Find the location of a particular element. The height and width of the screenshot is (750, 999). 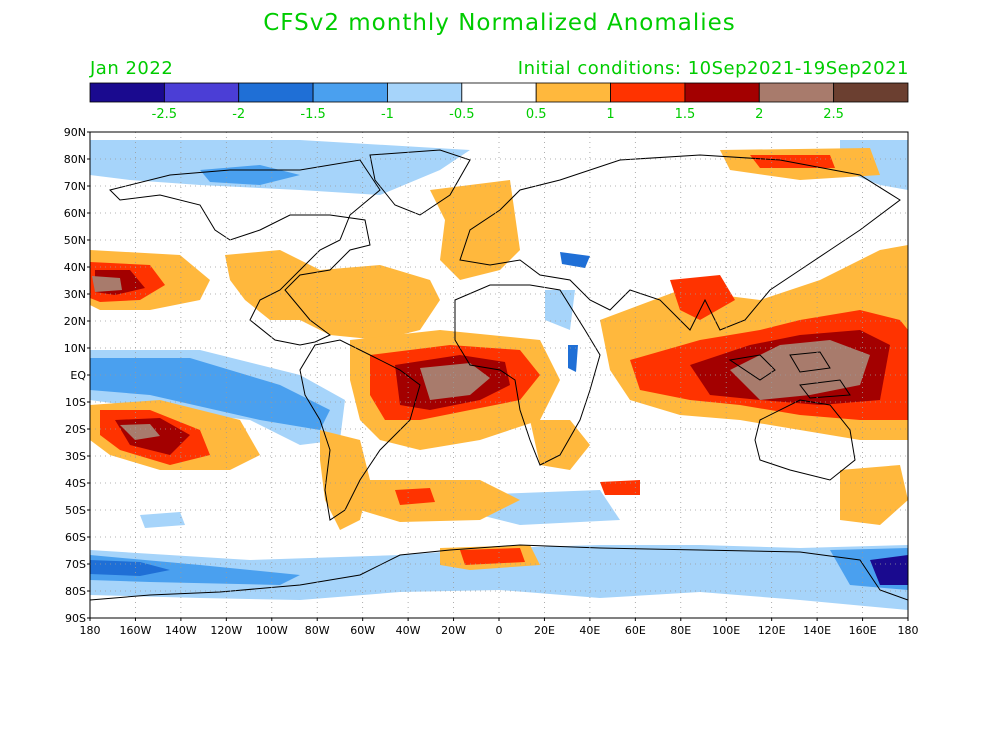

latitude-label: 20S is located at coordinates (75, 429).